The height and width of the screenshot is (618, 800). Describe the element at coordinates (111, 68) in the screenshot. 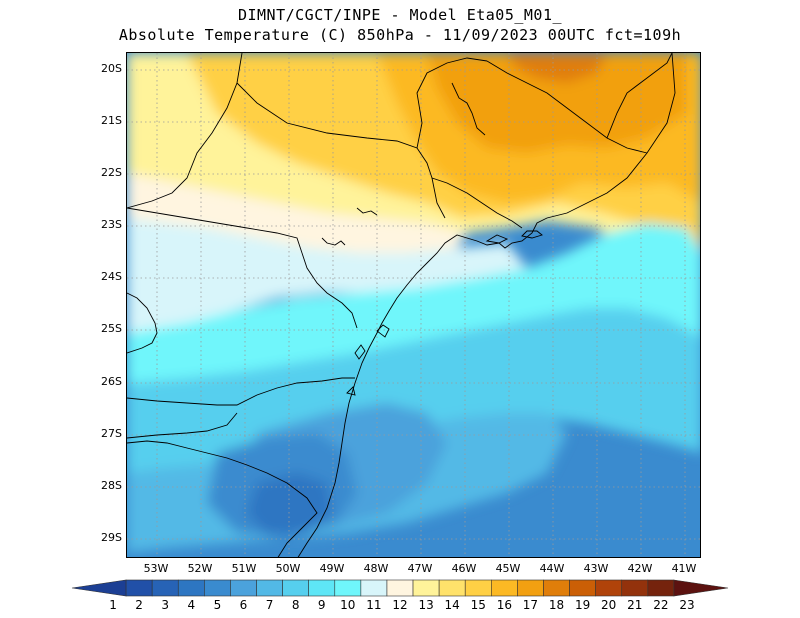

I see `lat-label: 20S` at that location.